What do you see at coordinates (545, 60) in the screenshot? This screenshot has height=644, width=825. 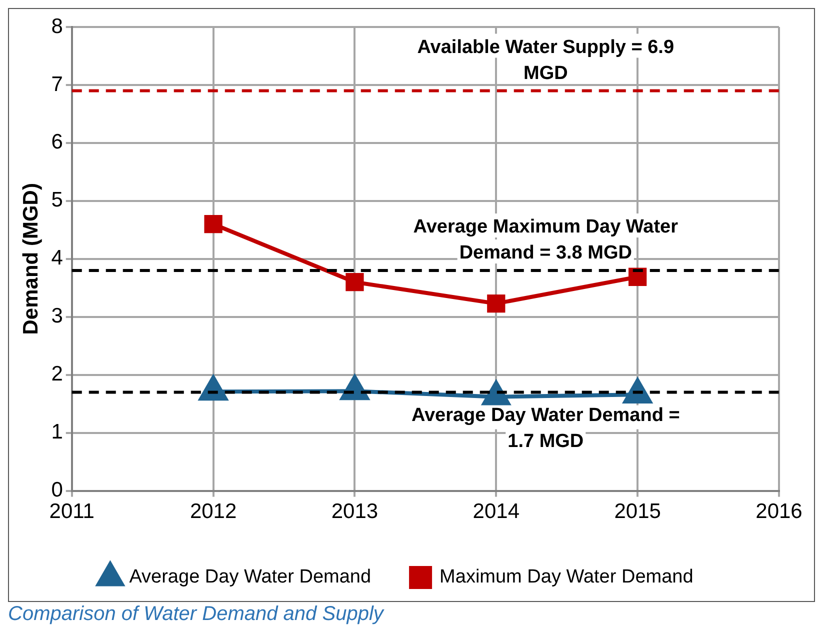 I see `ref-line-label: Available Water Supply = 6.9 MGD` at bounding box center [545, 60].